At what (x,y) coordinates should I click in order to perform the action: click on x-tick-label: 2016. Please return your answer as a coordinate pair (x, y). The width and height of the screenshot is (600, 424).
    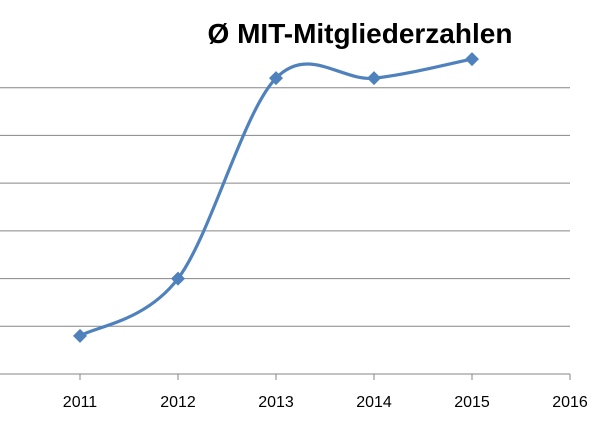
    Looking at the image, I should click on (570, 402).